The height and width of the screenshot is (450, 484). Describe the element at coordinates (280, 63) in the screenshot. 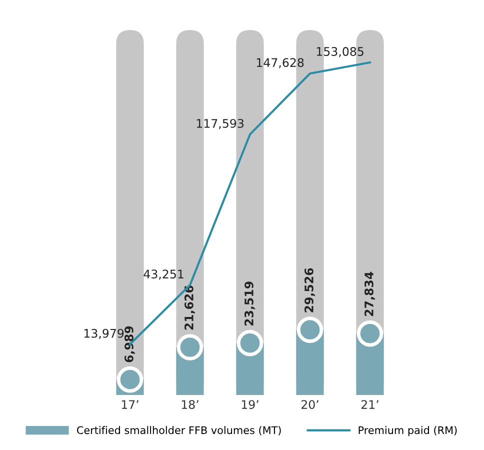

I see `data-label: 147,628` at that location.